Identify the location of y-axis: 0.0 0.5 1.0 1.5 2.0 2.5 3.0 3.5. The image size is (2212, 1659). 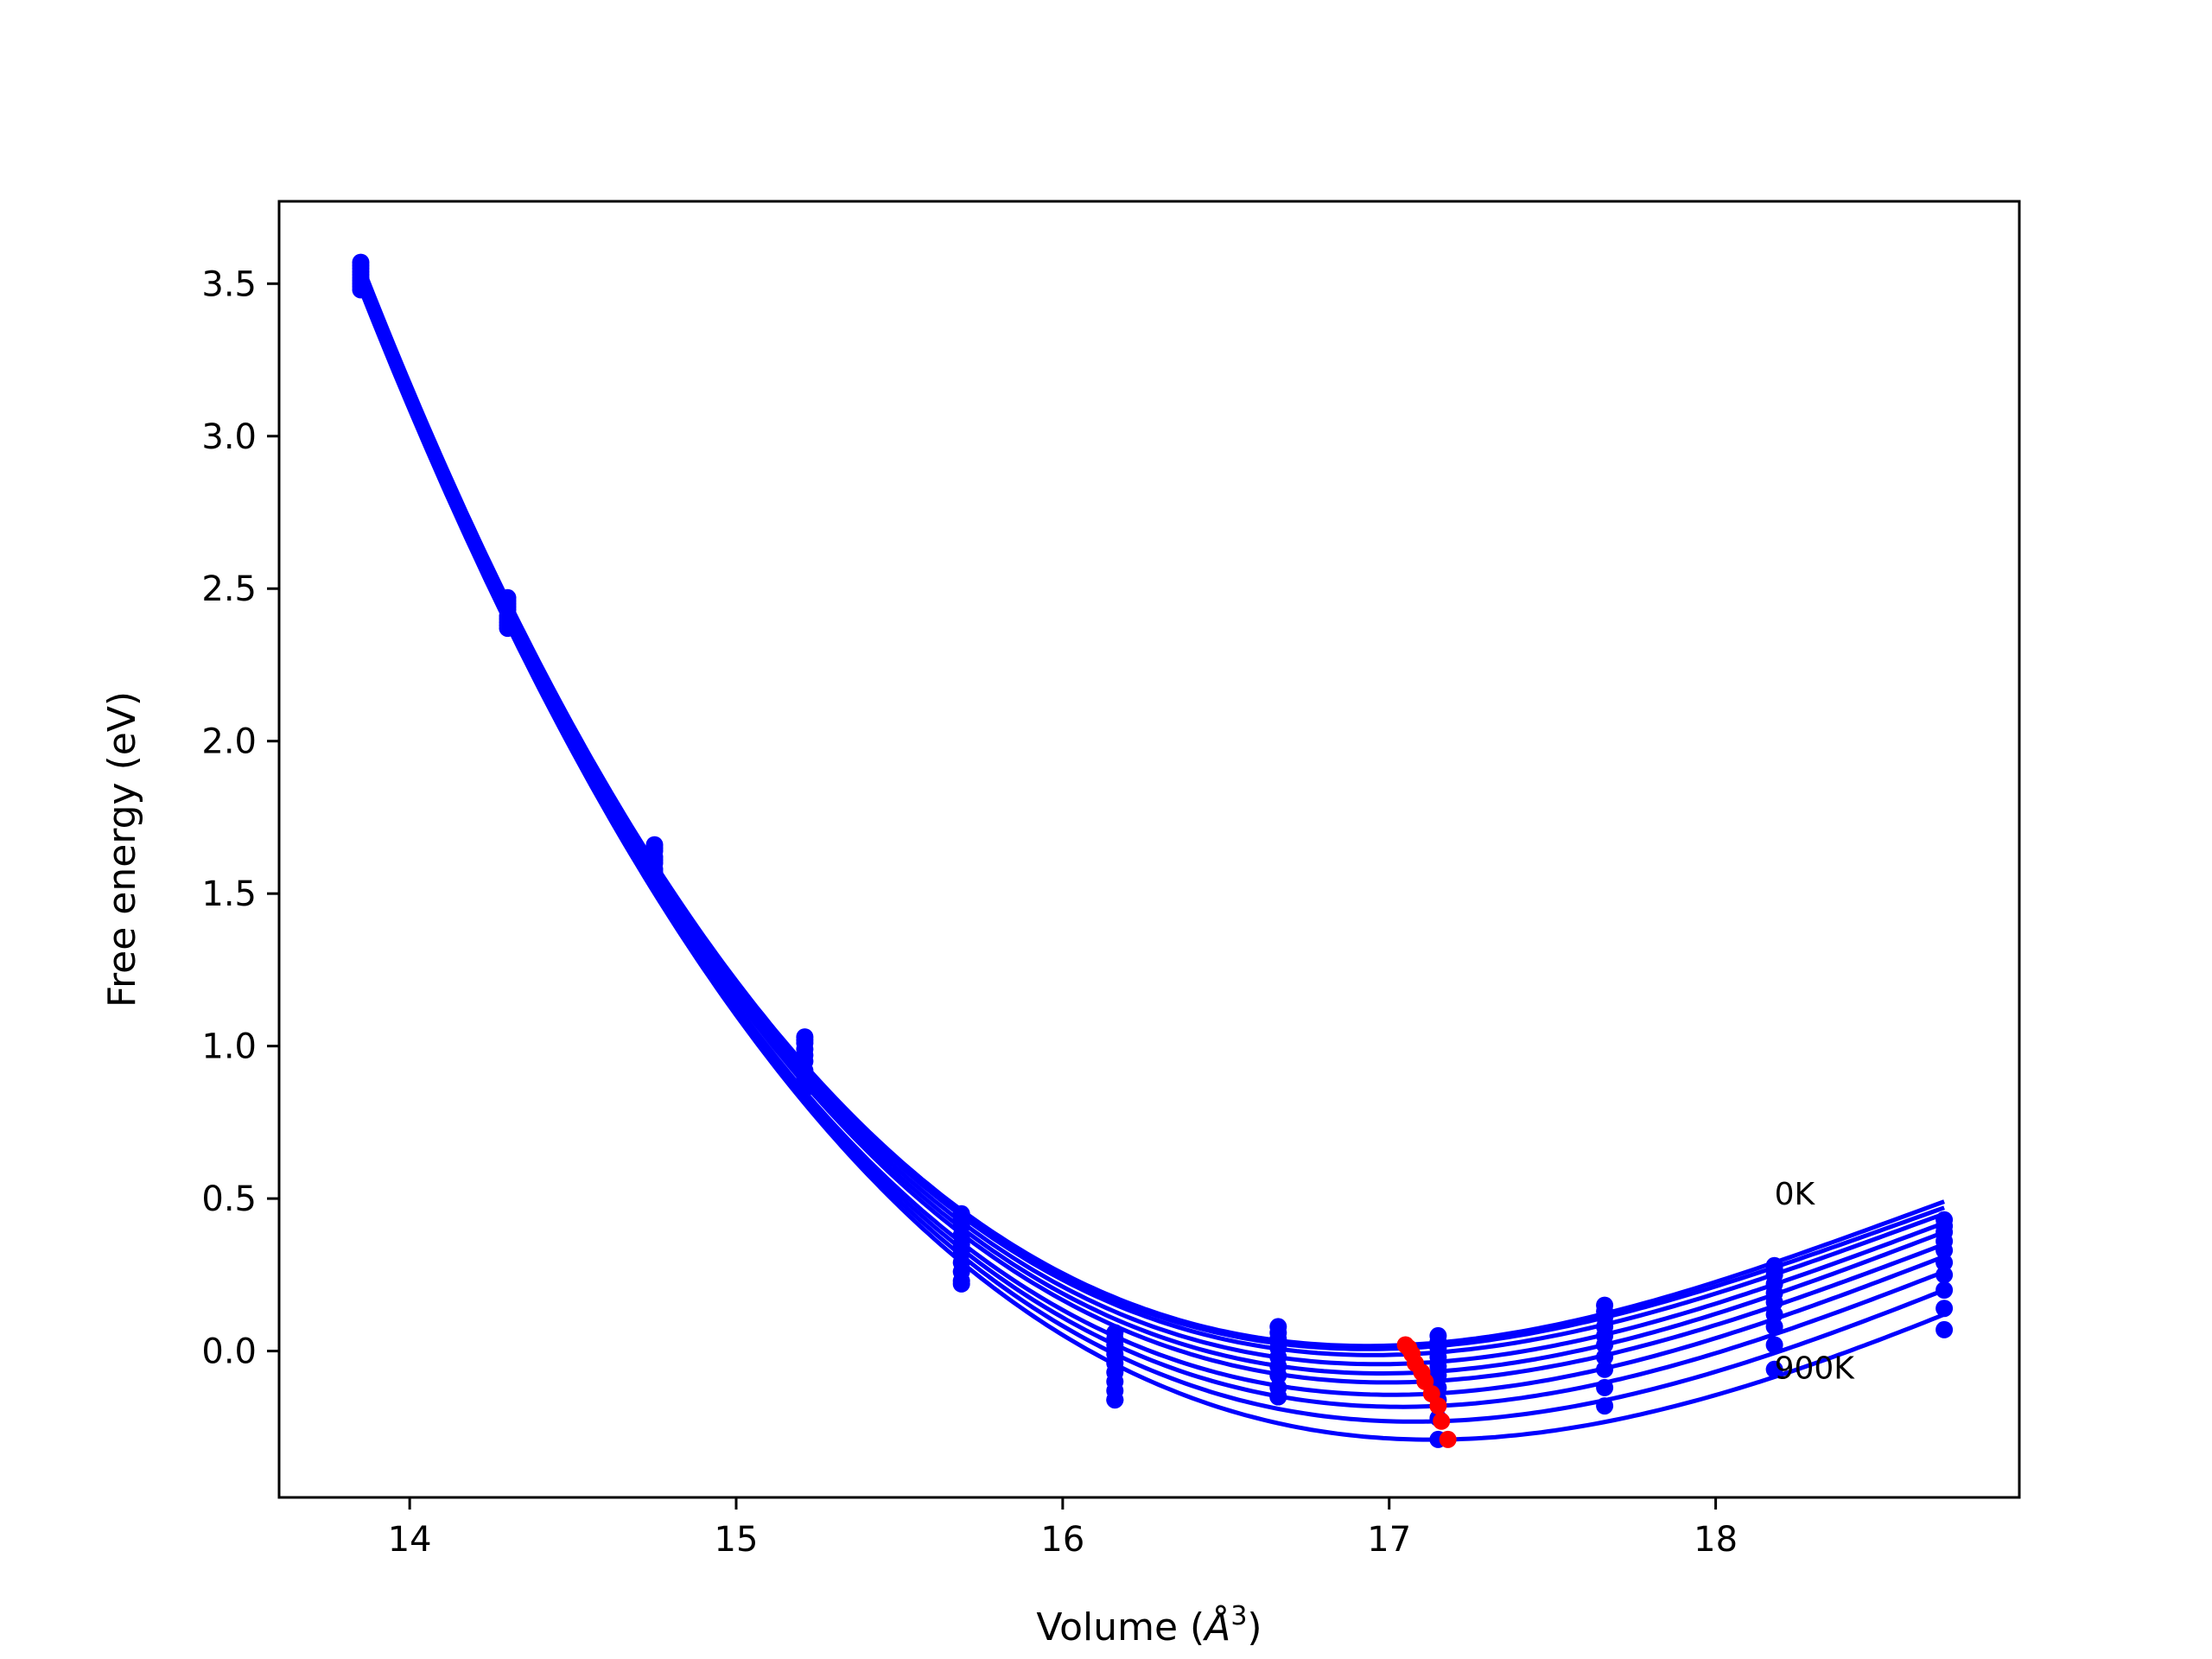
(240, 818).